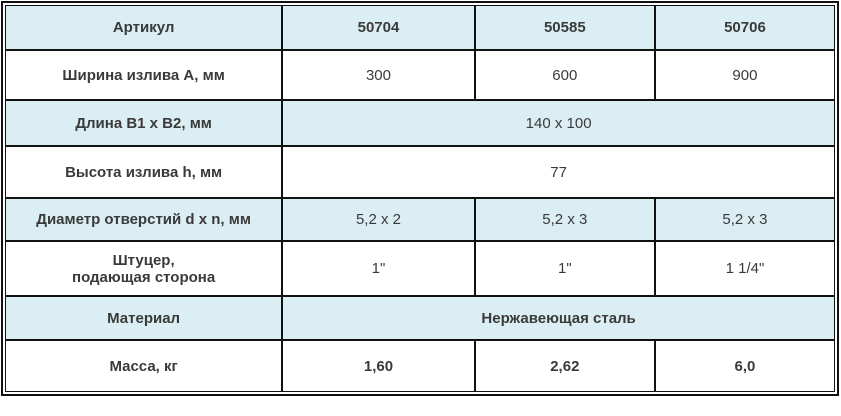 The image size is (841, 416). Describe the element at coordinates (558, 318) in the screenshot. I see `cell-value-merged: Нержавеющая сталь` at that location.